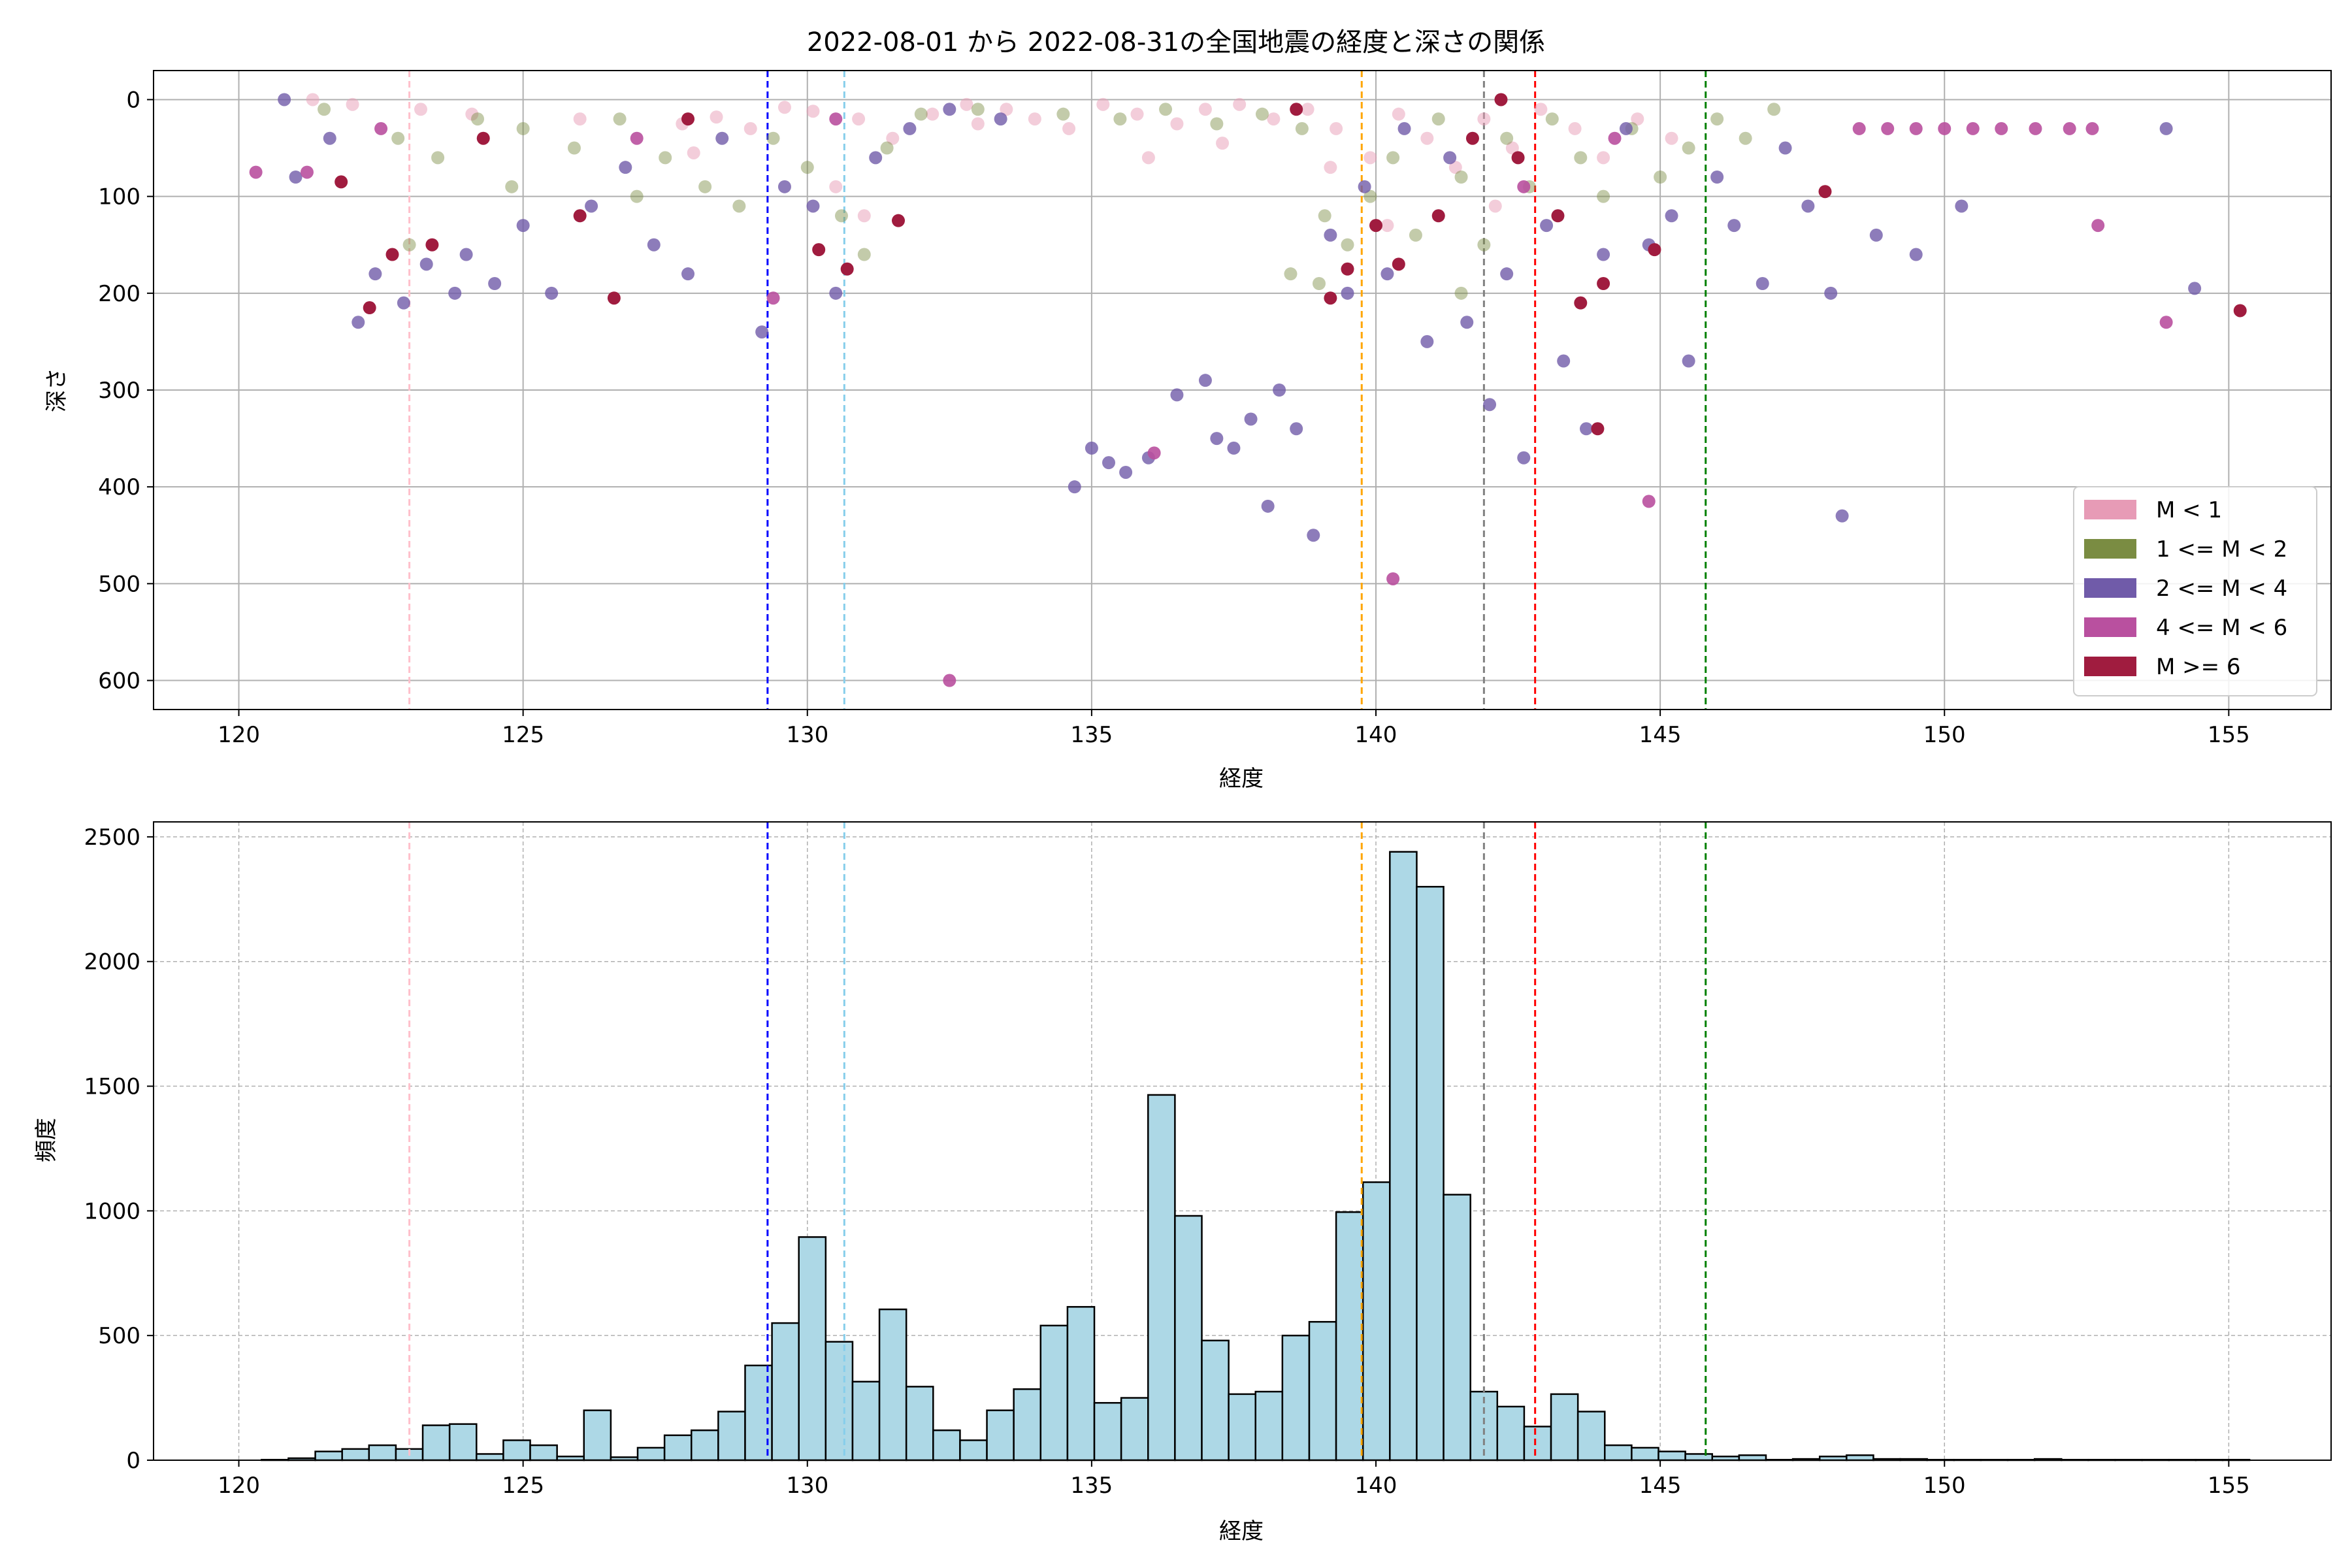 Image resolution: width=2352 pixels, height=1568 pixels. Describe the element at coordinates (1091, 1486) in the screenshot. I see `histogram-x-tick-label: 135` at that location.